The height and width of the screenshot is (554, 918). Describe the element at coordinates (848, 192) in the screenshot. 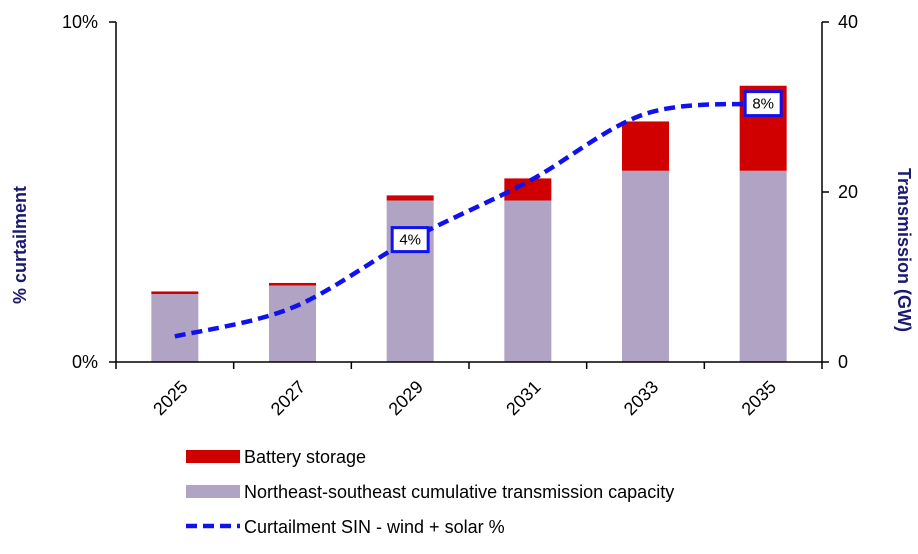

I see `y-right-tick-label: 20` at that location.